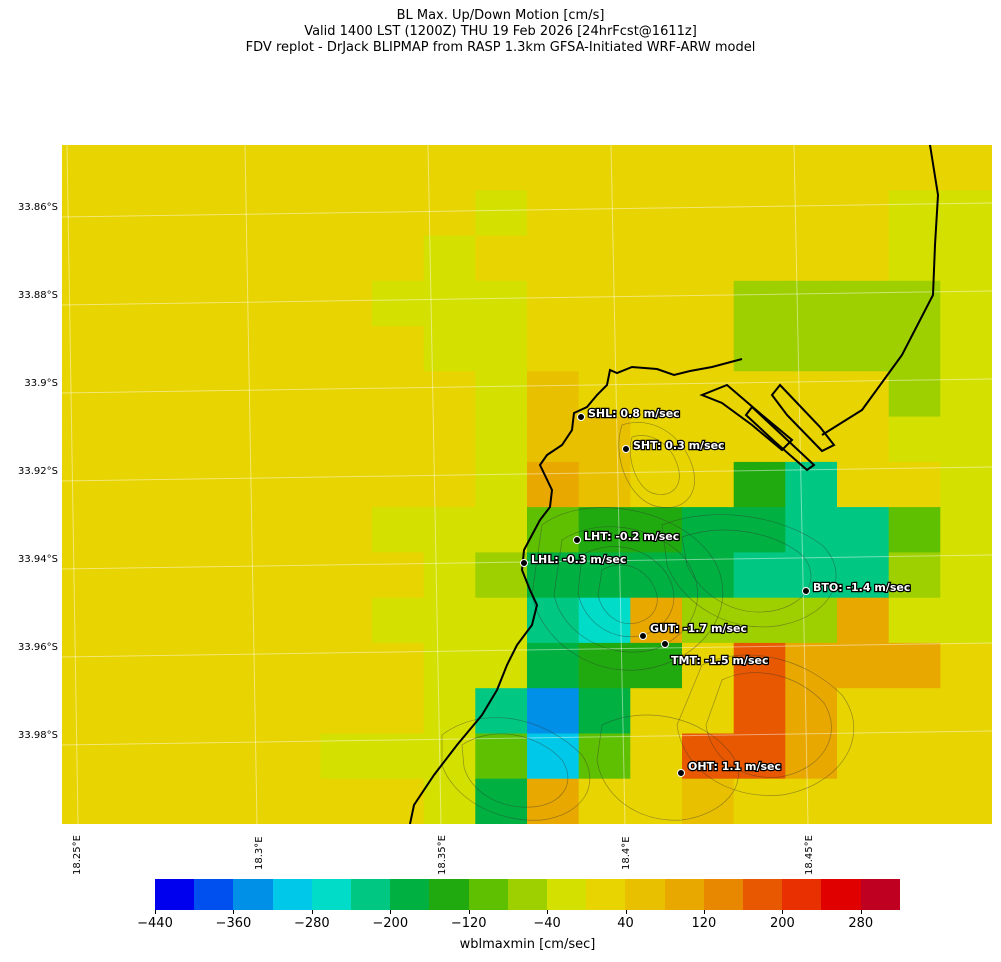 This screenshot has height=962, width=1001. Describe the element at coordinates (38, 471) in the screenshot. I see `lat-label: 33.92°S` at that location.